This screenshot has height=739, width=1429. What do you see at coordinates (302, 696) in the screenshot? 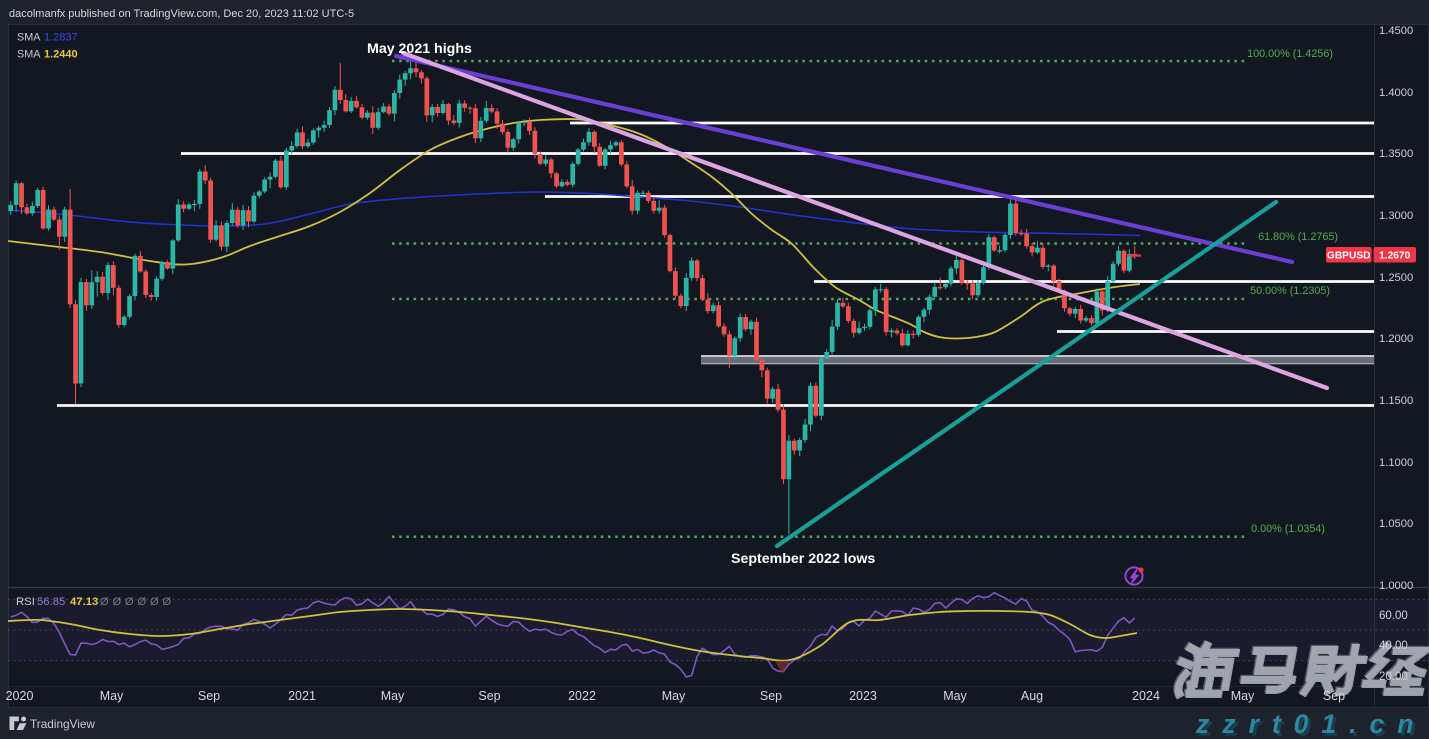
I see `svg-text: 2021` at bounding box center [302, 696].